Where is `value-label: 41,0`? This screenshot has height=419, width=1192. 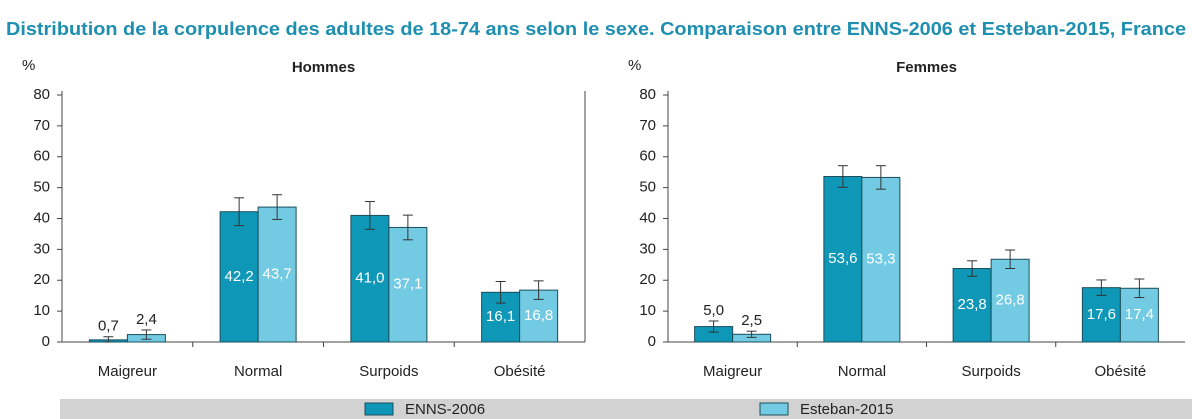
value-label: 41,0 is located at coordinates (369, 278).